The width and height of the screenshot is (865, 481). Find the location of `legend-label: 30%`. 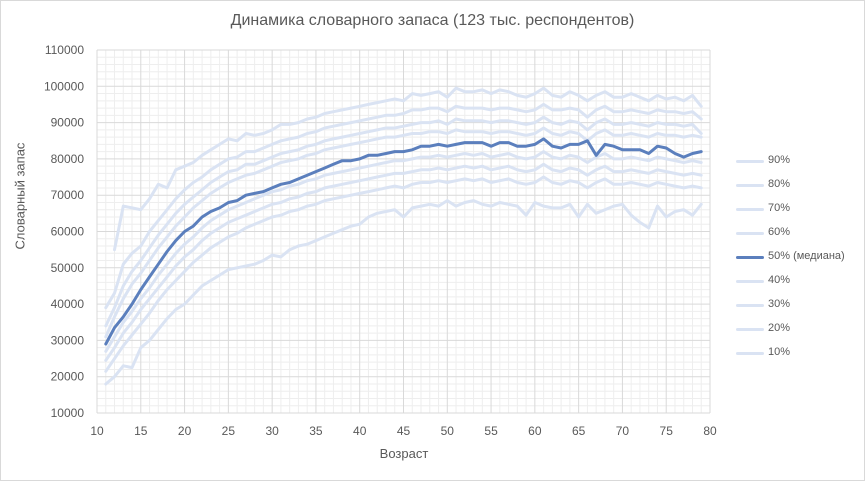

legend-label: 30% is located at coordinates (779, 304).